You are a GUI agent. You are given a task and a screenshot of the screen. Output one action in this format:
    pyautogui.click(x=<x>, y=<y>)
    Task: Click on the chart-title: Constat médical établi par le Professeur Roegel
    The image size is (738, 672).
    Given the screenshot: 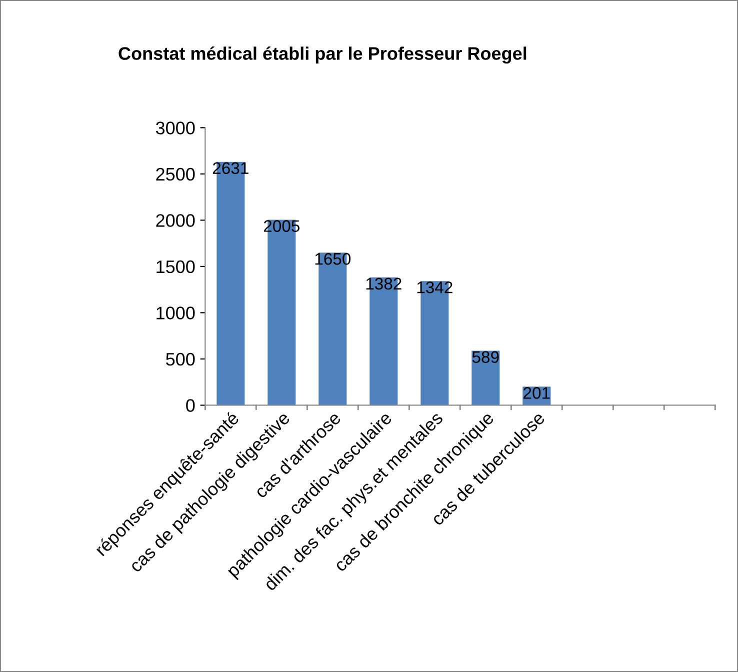 What is the action you would take?
    pyautogui.click(x=322, y=55)
    